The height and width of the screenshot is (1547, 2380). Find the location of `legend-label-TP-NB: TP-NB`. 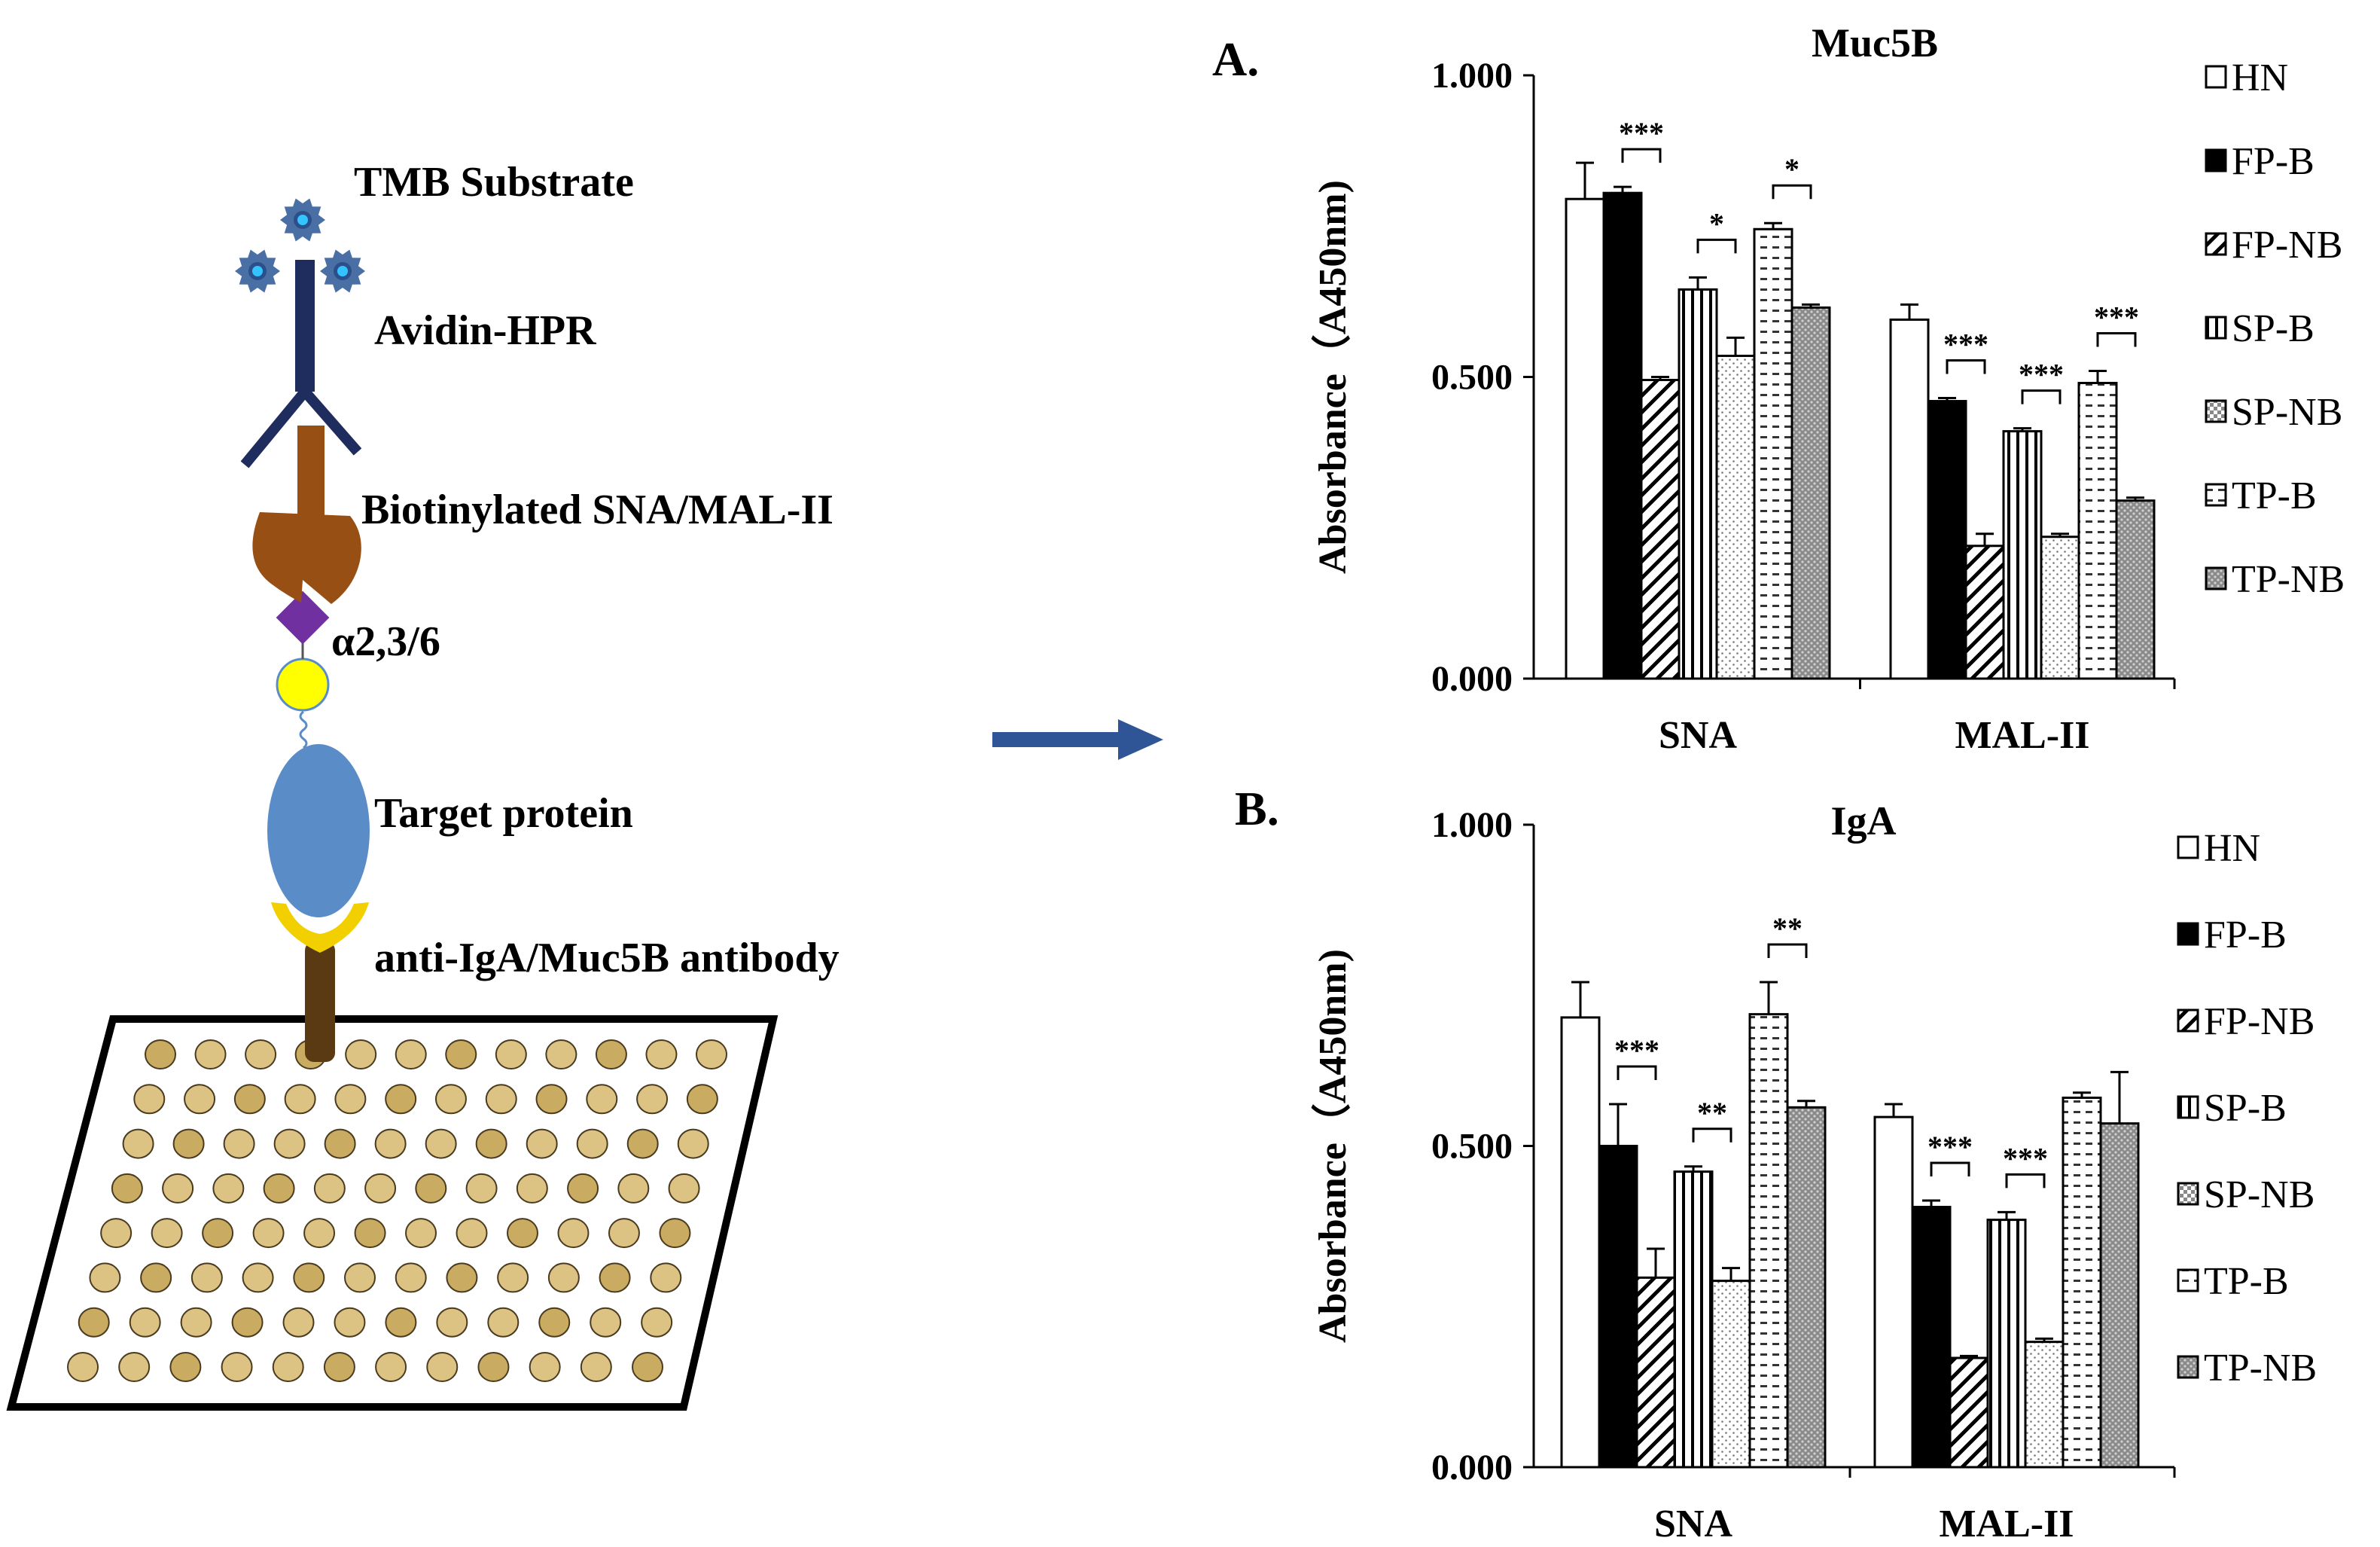

legend-label-TP-NB: TP-NB is located at coordinates (2260, 1368).